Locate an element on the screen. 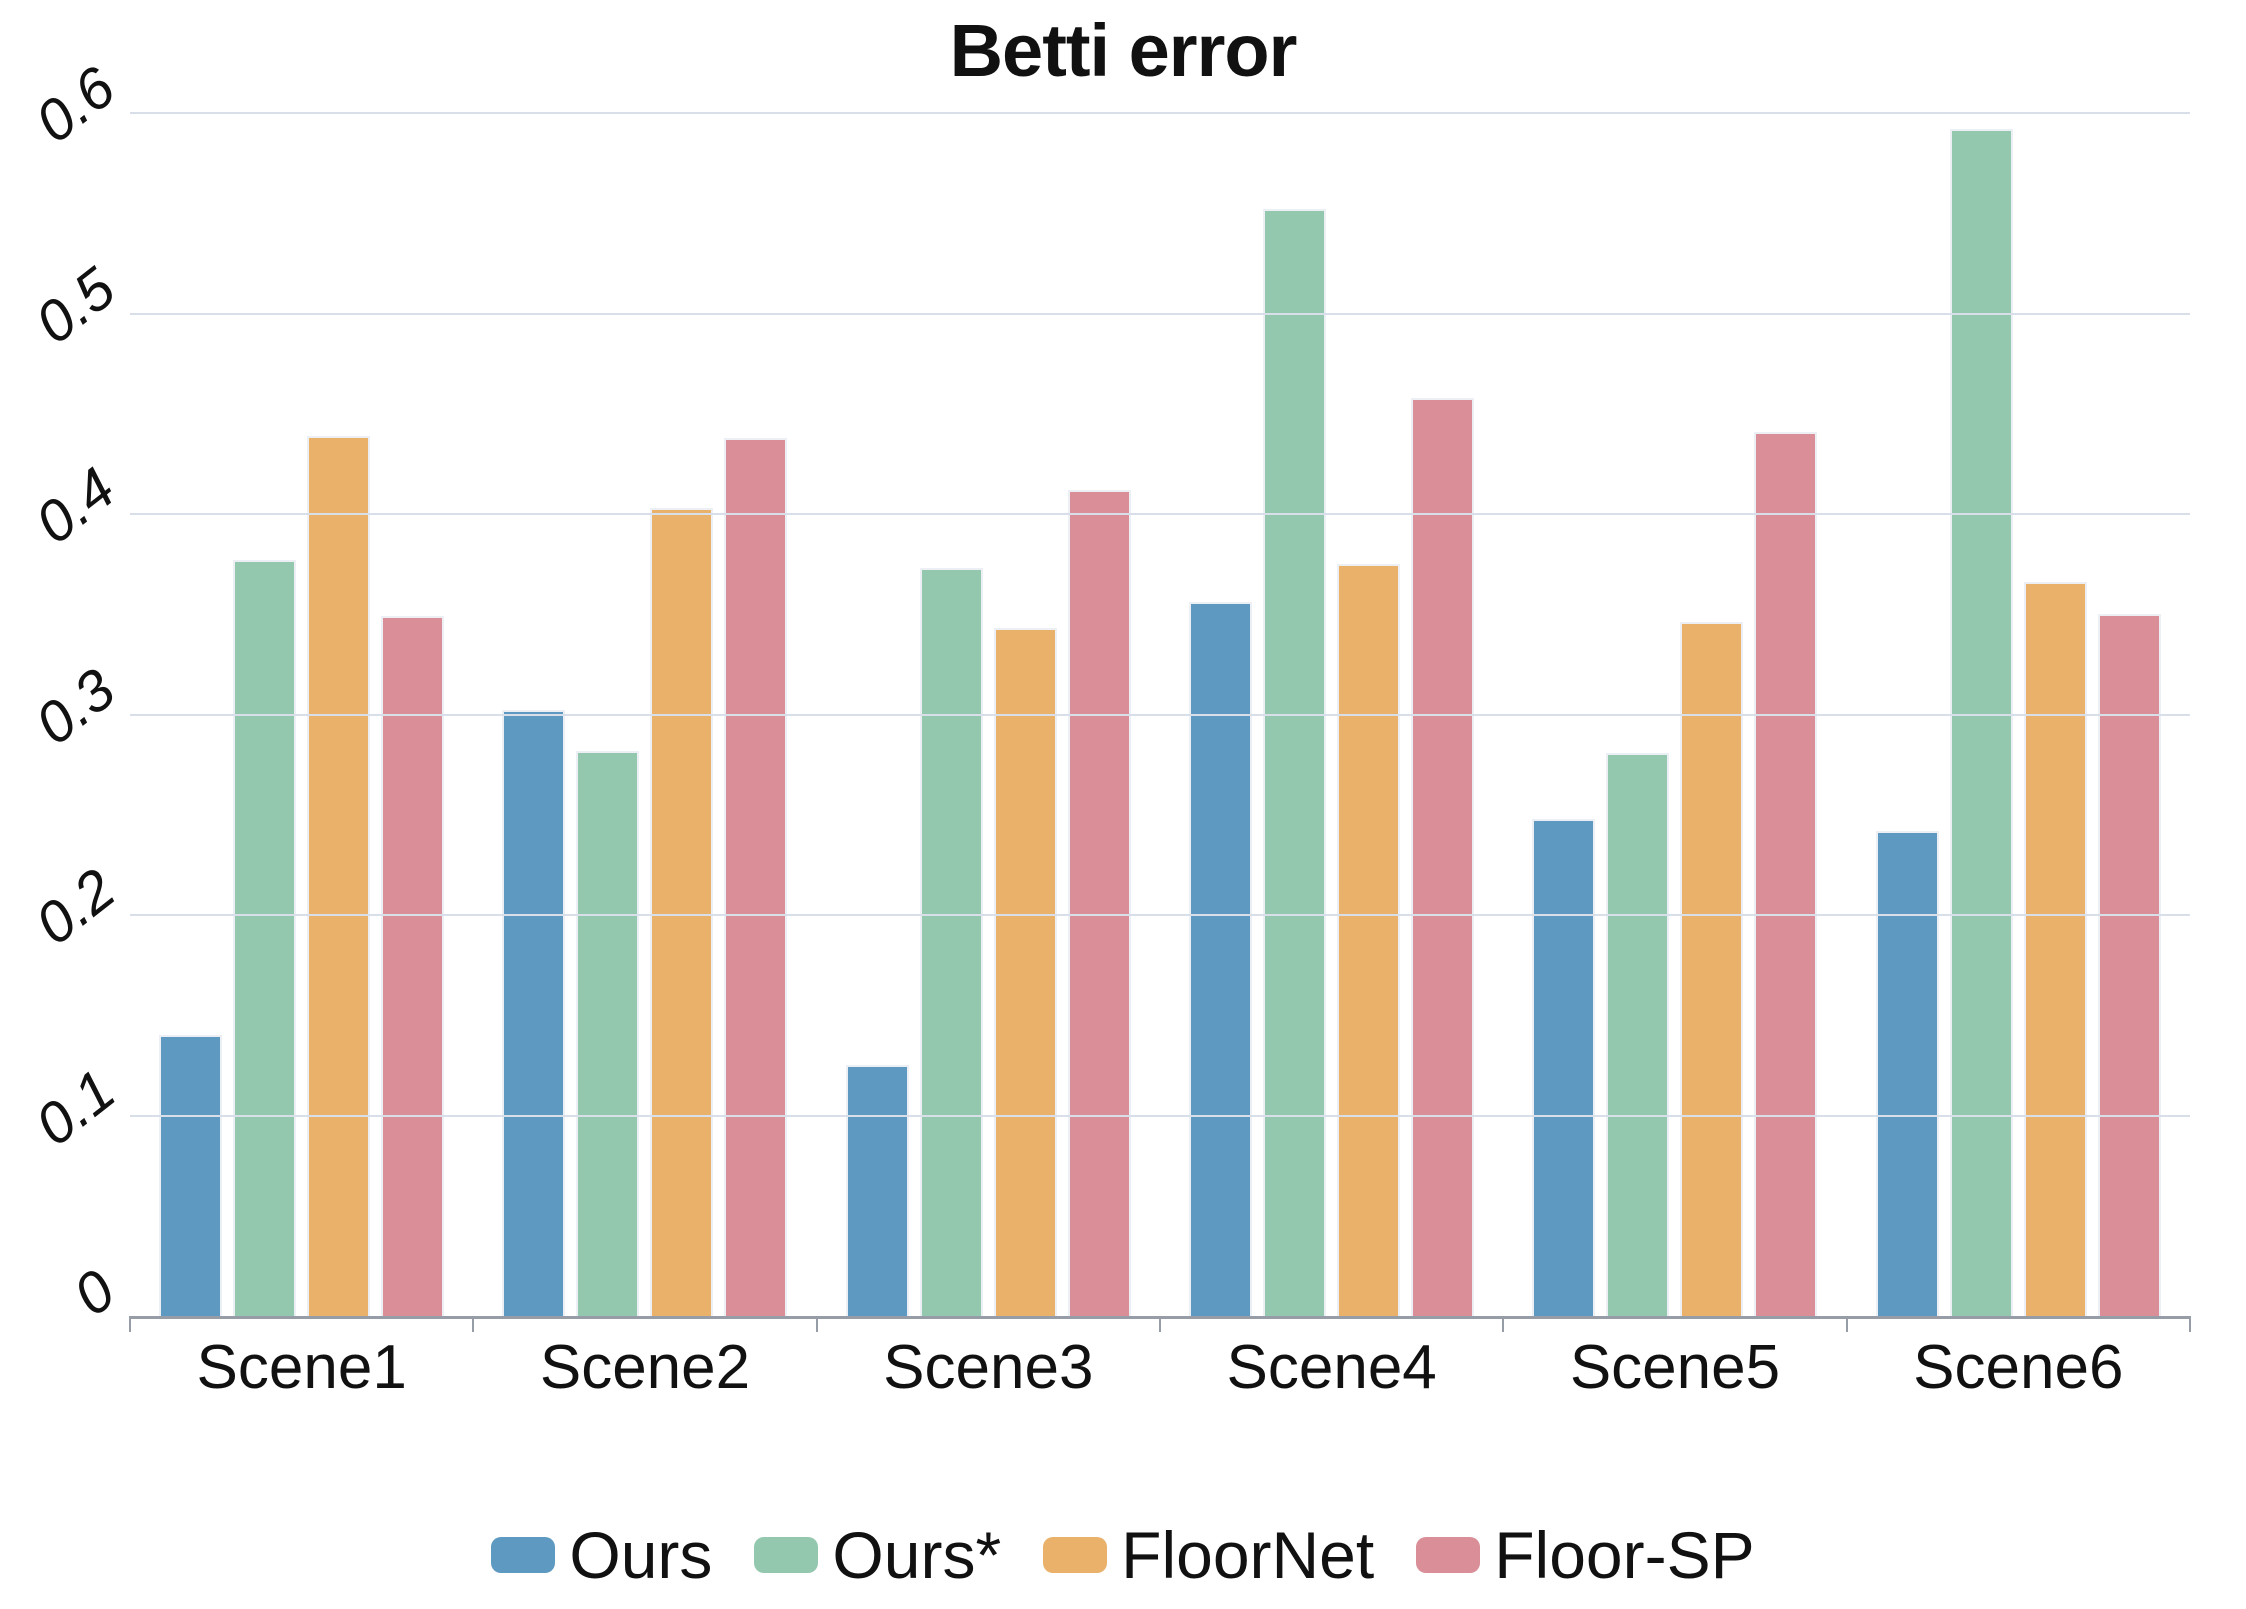 The image size is (2246, 1609). bar-floor-sp-scene3 is located at coordinates (1099, 903).